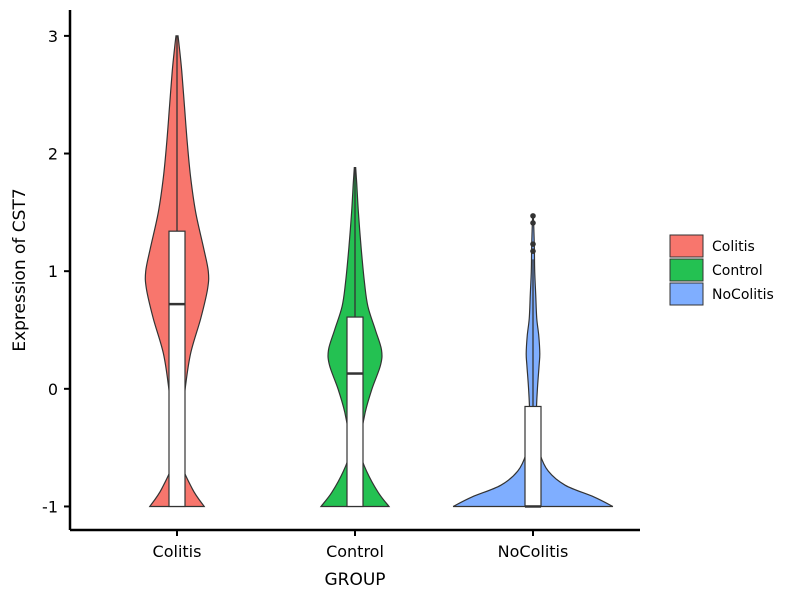 The width and height of the screenshot is (800, 600). I want to click on y-axis-title: Expression of CST7, so click(20, 269).